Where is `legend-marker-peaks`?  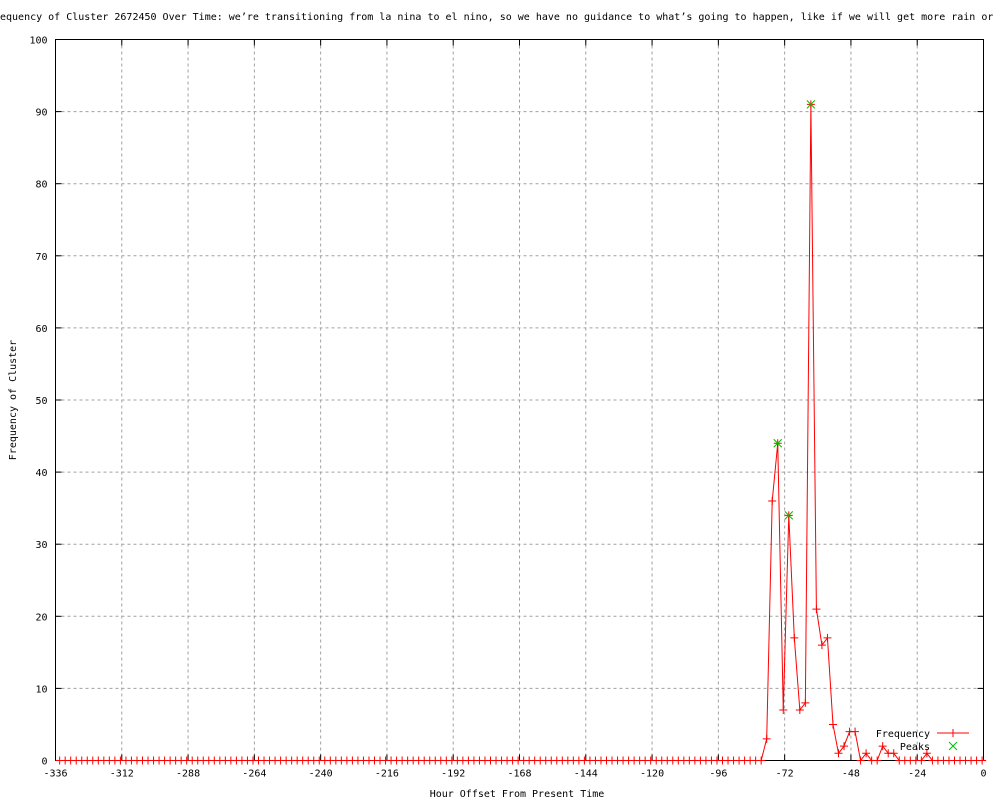 legend-marker-peaks is located at coordinates (953, 746).